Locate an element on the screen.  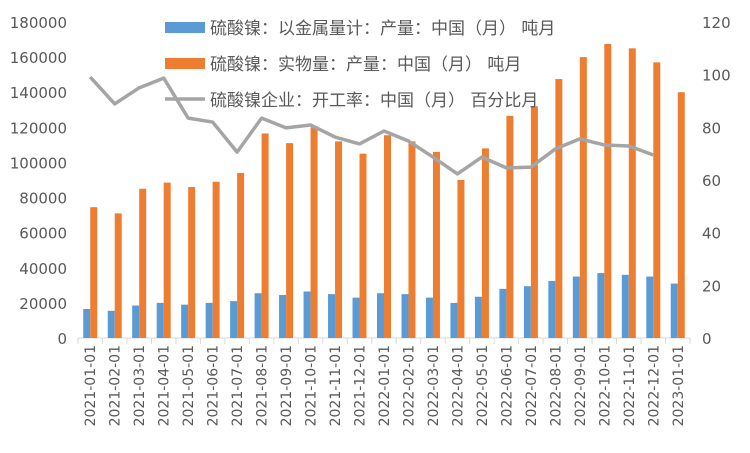
x-tick-label: 2022-10-01 is located at coordinates (605, 385).